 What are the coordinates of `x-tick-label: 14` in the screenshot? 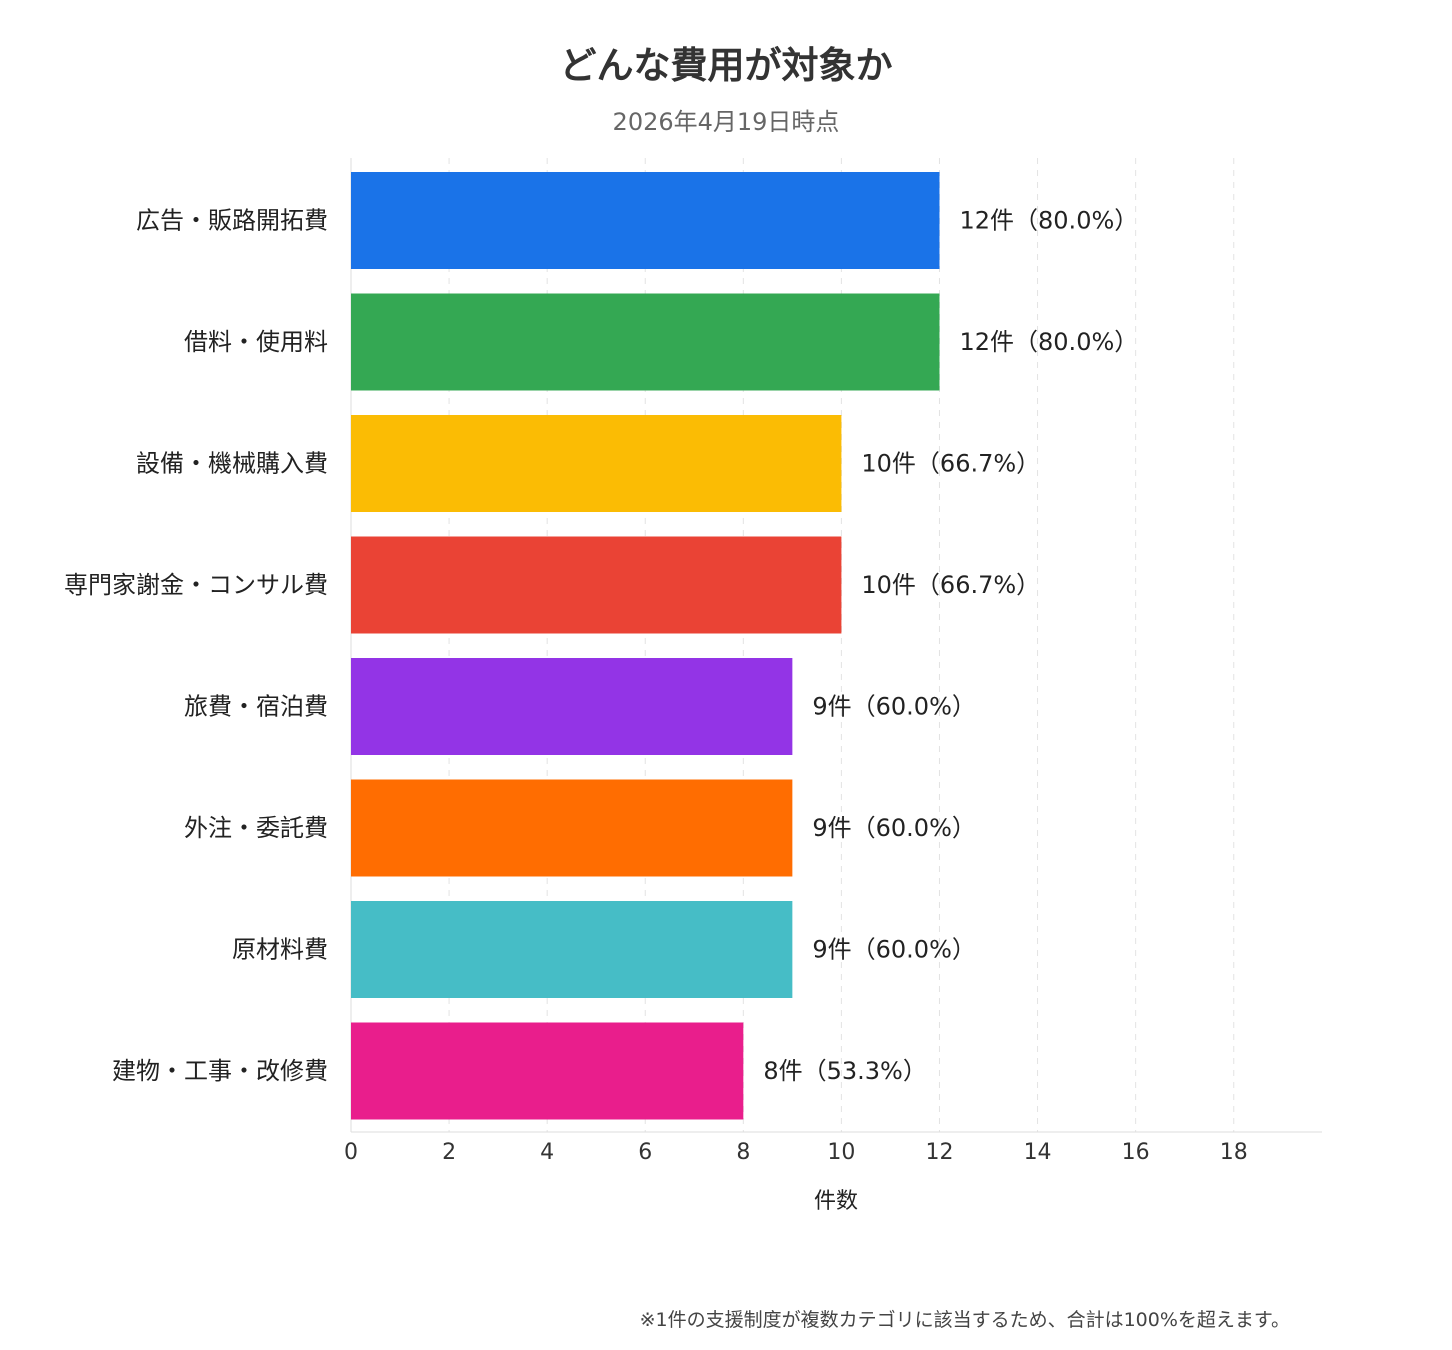 It's located at (1038, 1152).